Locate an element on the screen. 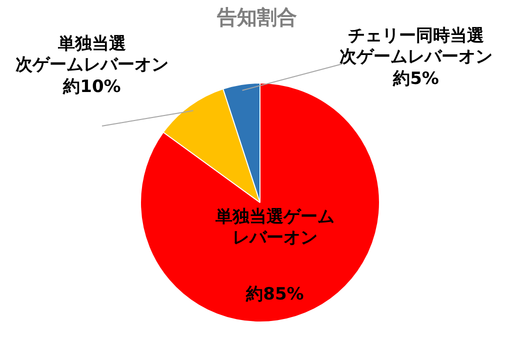 Image resolution: width=514 pixels, height=355 pixels. data-label: 約5% is located at coordinates (416, 78).